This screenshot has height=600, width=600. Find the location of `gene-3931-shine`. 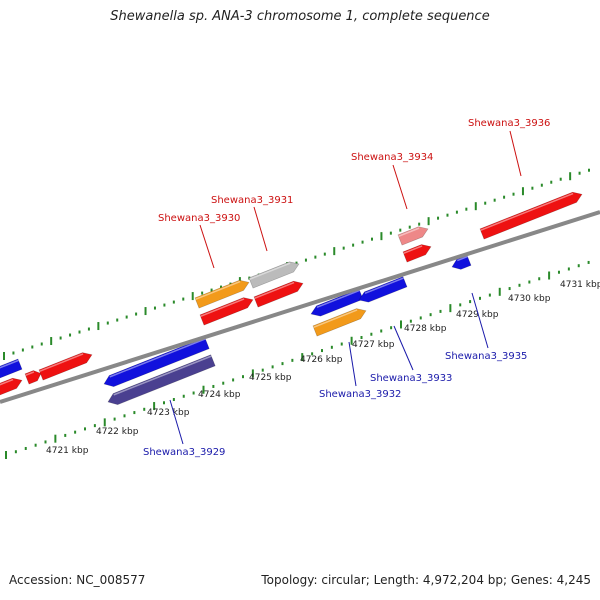

gene-3931-shine is located at coordinates (270, 271).